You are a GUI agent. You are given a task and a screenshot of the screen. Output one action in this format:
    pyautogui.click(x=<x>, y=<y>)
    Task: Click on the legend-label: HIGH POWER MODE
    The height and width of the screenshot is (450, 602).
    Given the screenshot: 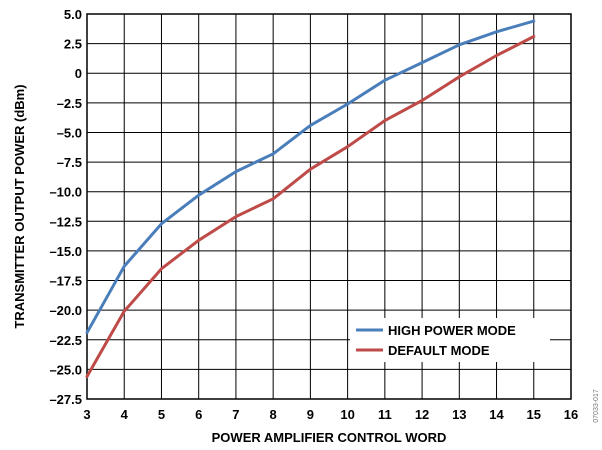 What is the action you would take?
    pyautogui.click(x=452, y=330)
    